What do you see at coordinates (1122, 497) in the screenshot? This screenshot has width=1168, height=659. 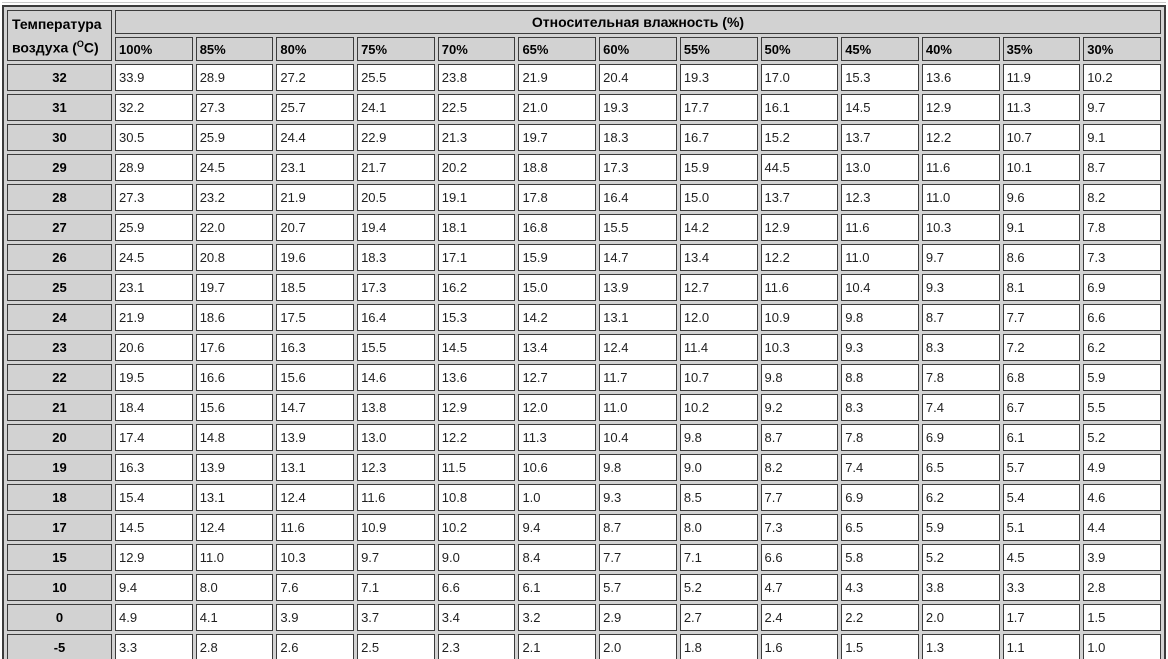 I see `moisture-value-cell: 4.6` at bounding box center [1122, 497].